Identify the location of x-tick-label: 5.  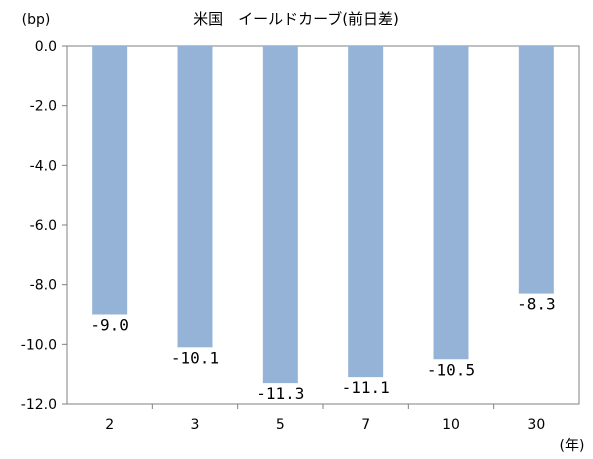
(280, 425).